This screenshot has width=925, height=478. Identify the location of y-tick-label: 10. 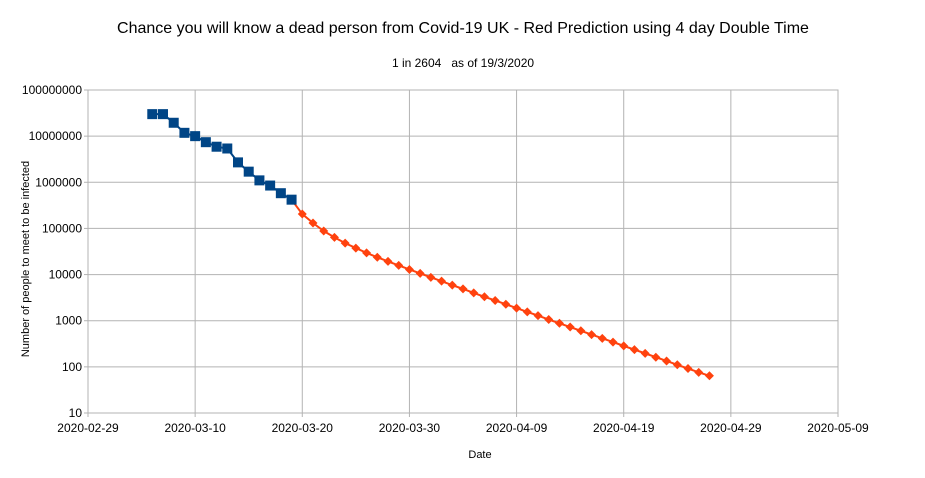
(76, 413).